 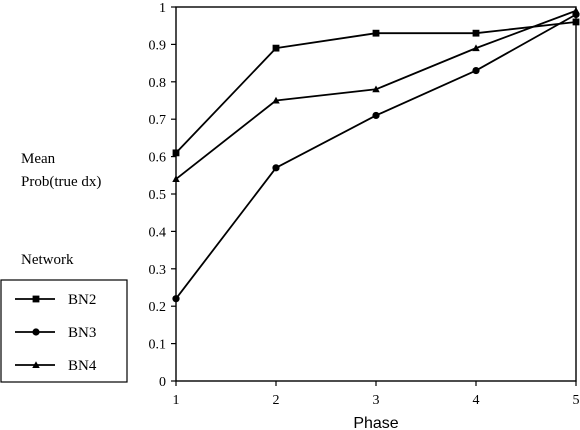 What do you see at coordinates (158, 232) in the screenshot?
I see `y-tick-label: 0.4` at bounding box center [158, 232].